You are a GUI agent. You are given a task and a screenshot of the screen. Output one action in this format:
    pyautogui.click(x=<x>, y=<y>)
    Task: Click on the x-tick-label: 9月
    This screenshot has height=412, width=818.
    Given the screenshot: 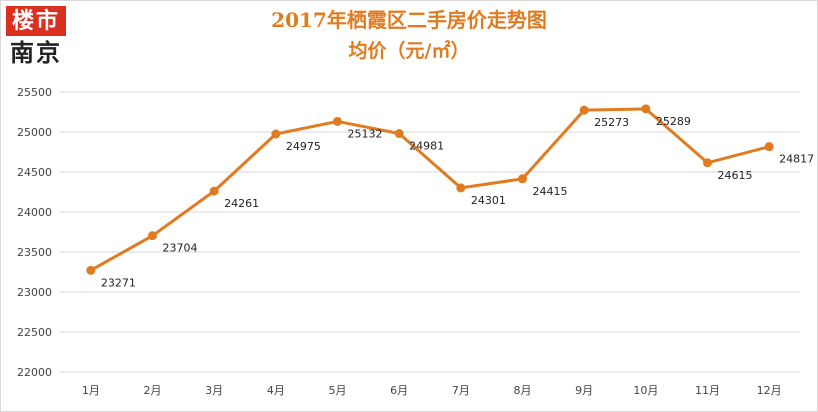 What is the action you would take?
    pyautogui.click(x=584, y=390)
    